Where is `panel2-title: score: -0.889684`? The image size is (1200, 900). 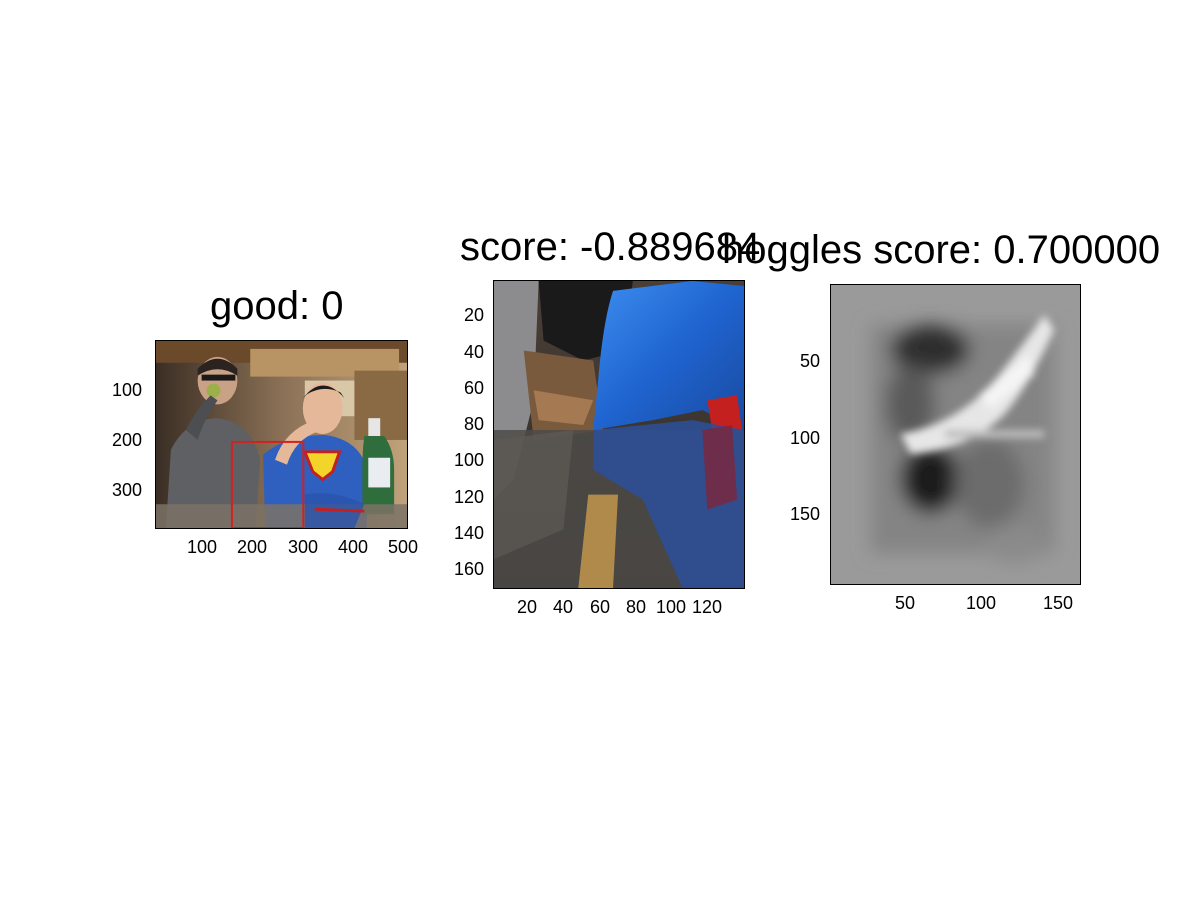
panel2-title: score: -0.889684 is located at coordinates (610, 247).